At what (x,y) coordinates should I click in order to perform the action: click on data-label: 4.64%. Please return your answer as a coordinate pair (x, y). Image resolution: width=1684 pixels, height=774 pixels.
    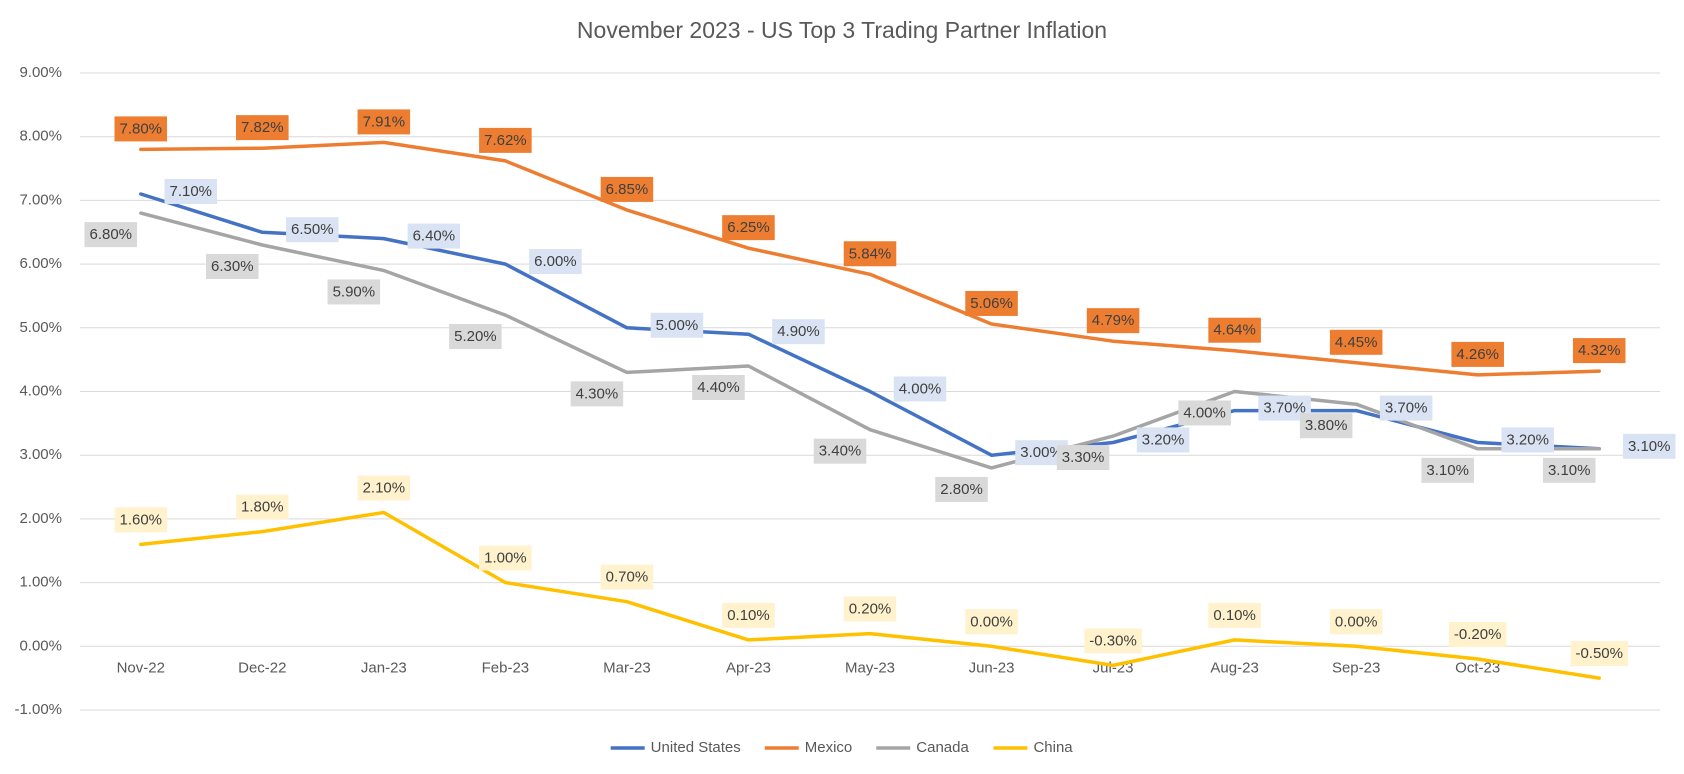
    Looking at the image, I should click on (1234, 330).